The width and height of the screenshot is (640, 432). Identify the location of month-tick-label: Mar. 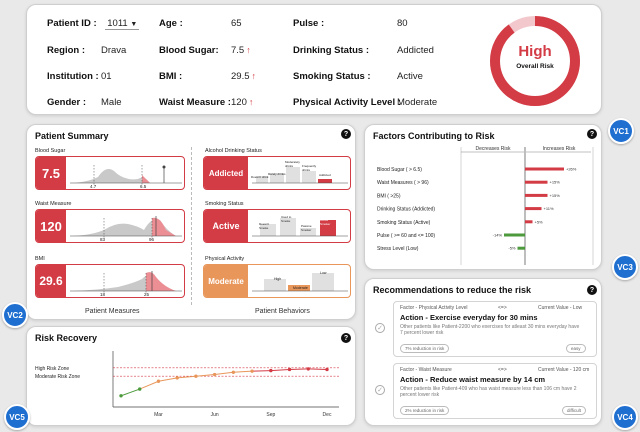
(158, 415).